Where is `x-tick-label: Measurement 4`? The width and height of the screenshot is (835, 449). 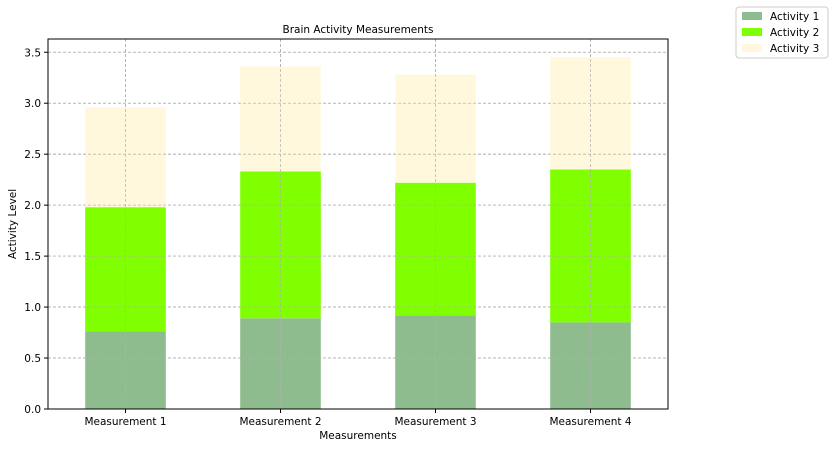 x-tick-label: Measurement 4 is located at coordinates (590, 422).